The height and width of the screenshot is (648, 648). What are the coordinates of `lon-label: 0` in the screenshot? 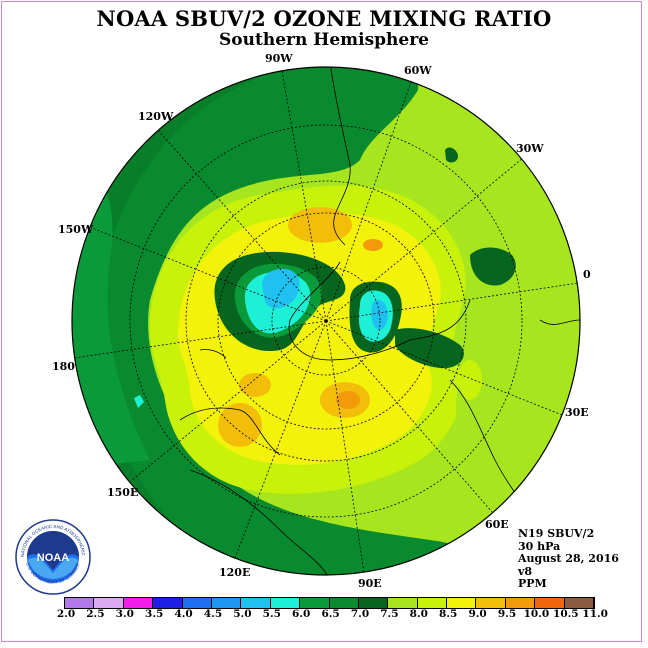 It's located at (587, 274).